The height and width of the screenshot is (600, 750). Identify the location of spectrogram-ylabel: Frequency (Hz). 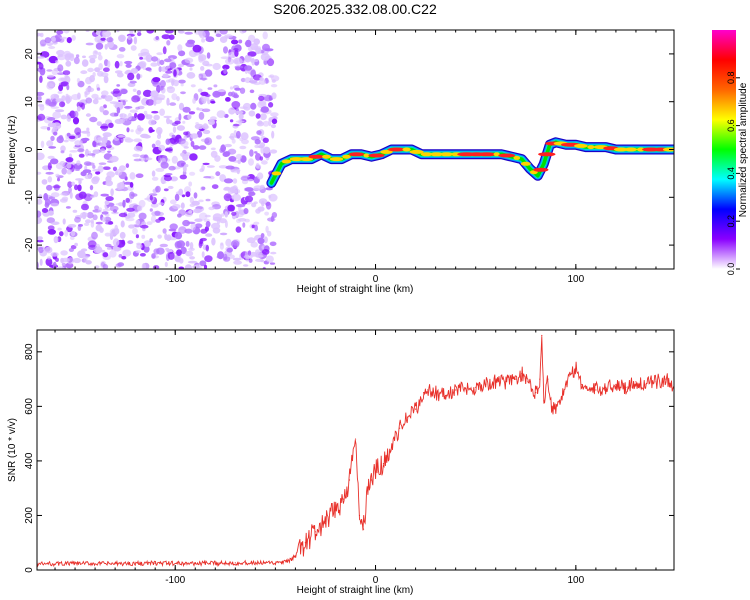
(12, 150).